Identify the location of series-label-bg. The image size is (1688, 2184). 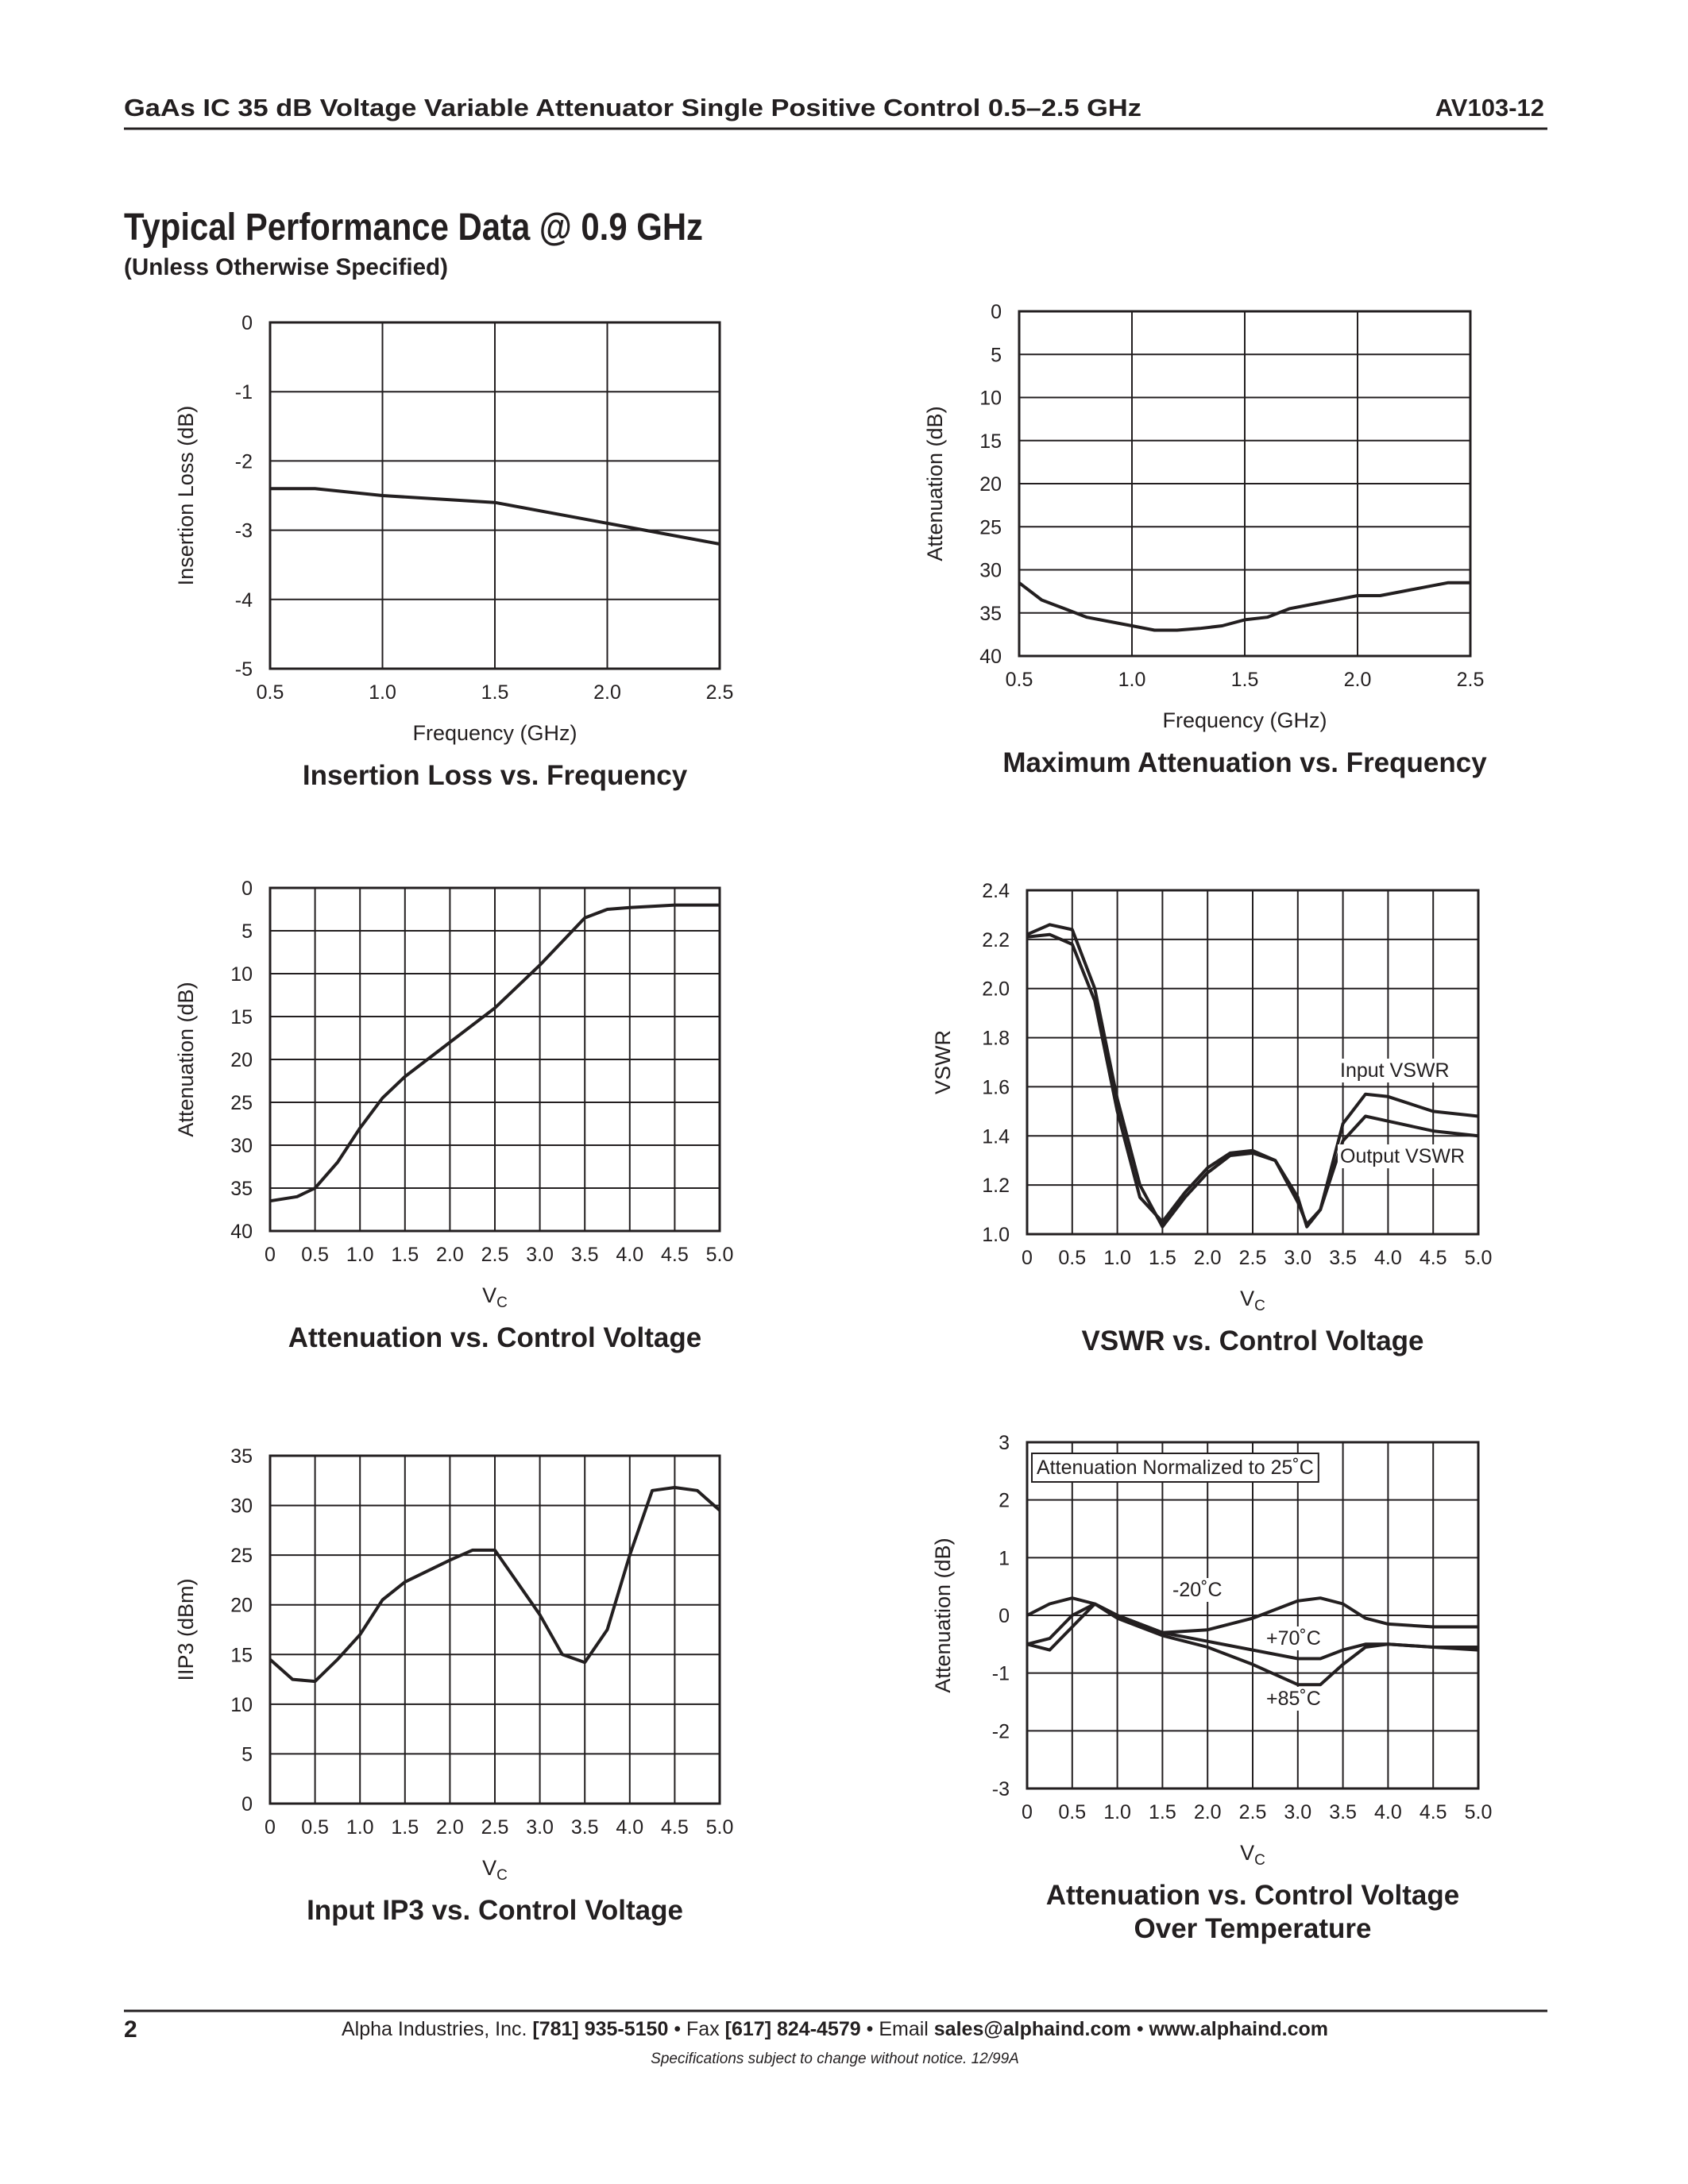
(1403, 1156).